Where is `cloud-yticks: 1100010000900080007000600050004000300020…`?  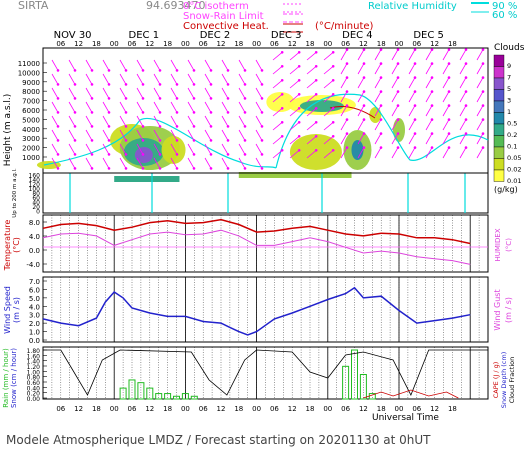 cloud-yticks: 1100010000900080007000600050004000300020… is located at coordinates (32, 138).